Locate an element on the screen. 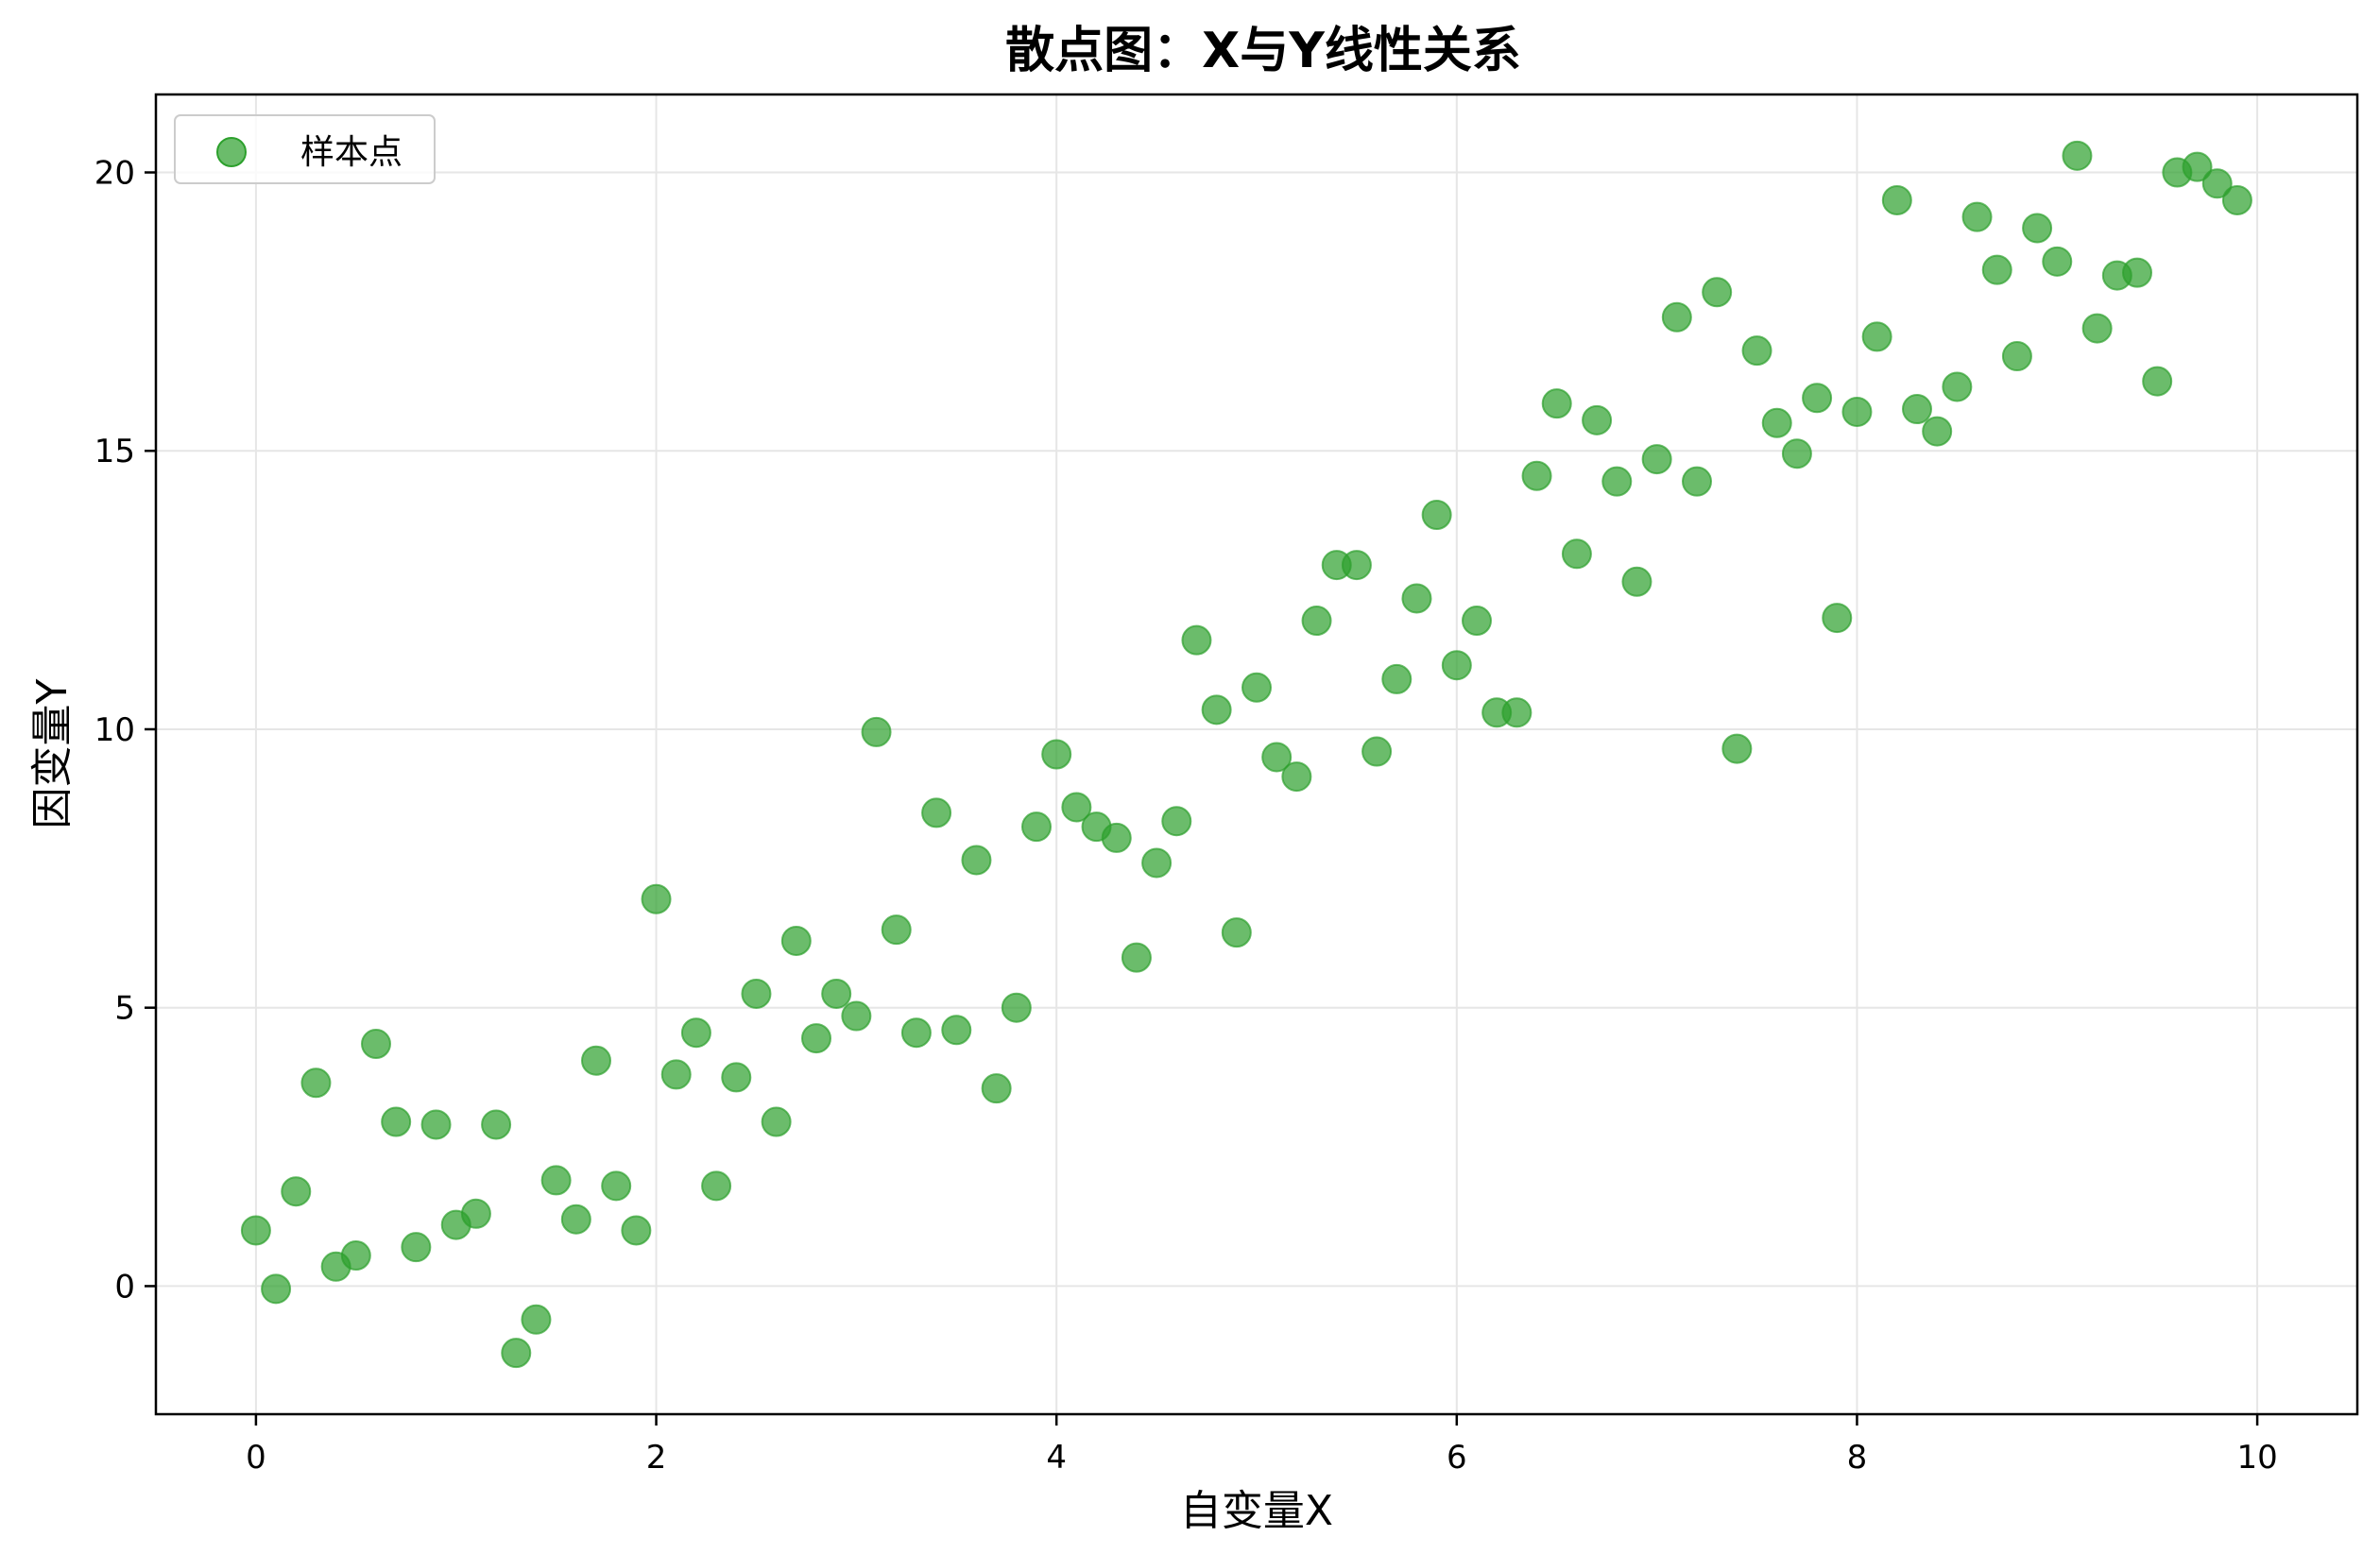  x-tick-label: 4 is located at coordinates (1056, 1458).